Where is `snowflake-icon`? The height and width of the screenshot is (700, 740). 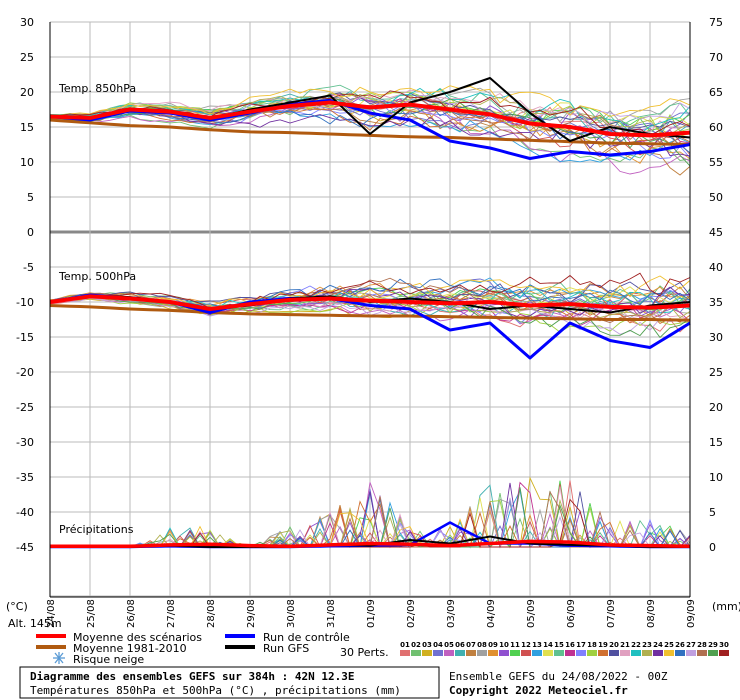
snowflake-icon is located at coordinates (59, 658).